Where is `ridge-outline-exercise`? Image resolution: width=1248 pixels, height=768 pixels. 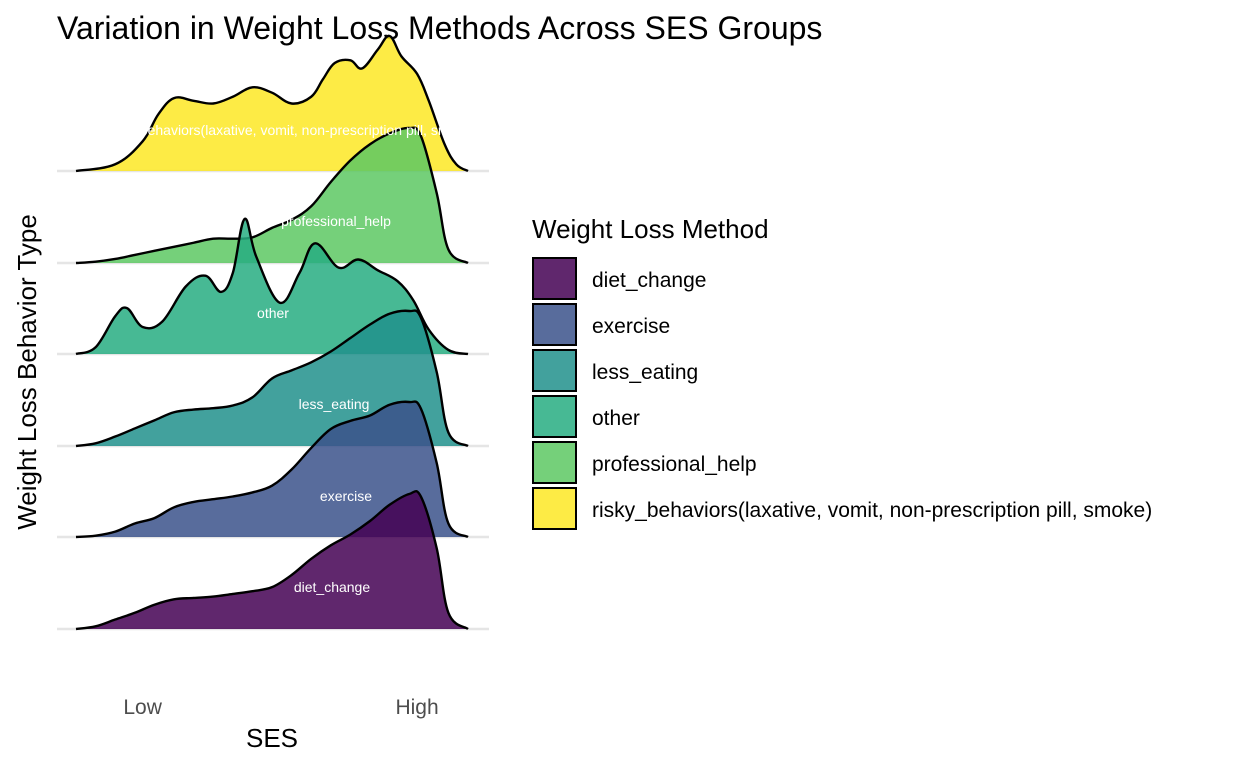 ridge-outline-exercise is located at coordinates (272, 469).